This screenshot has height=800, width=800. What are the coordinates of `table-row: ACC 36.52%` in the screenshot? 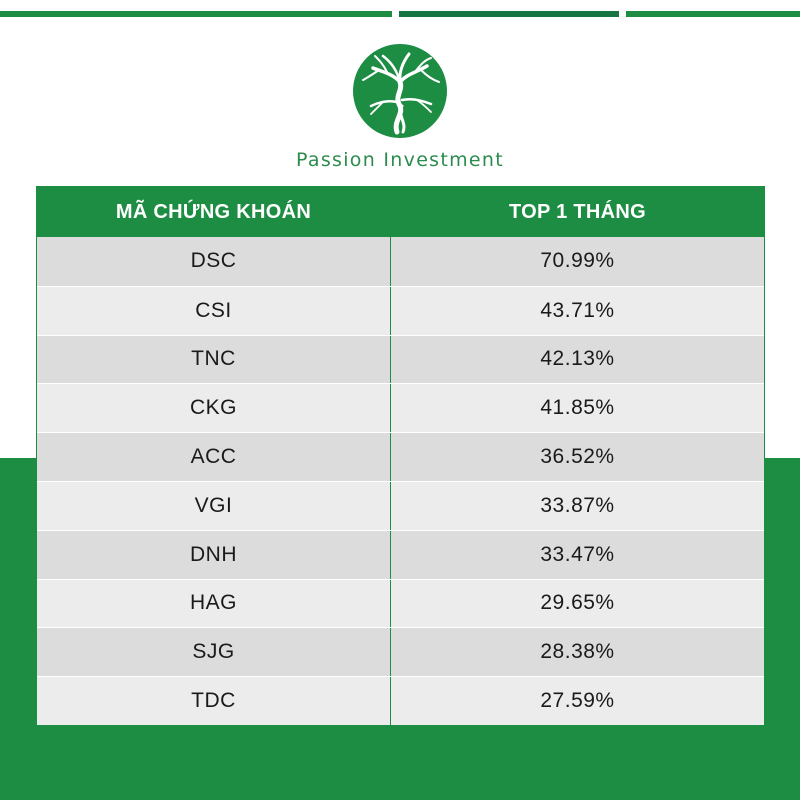 It's located at (400, 456).